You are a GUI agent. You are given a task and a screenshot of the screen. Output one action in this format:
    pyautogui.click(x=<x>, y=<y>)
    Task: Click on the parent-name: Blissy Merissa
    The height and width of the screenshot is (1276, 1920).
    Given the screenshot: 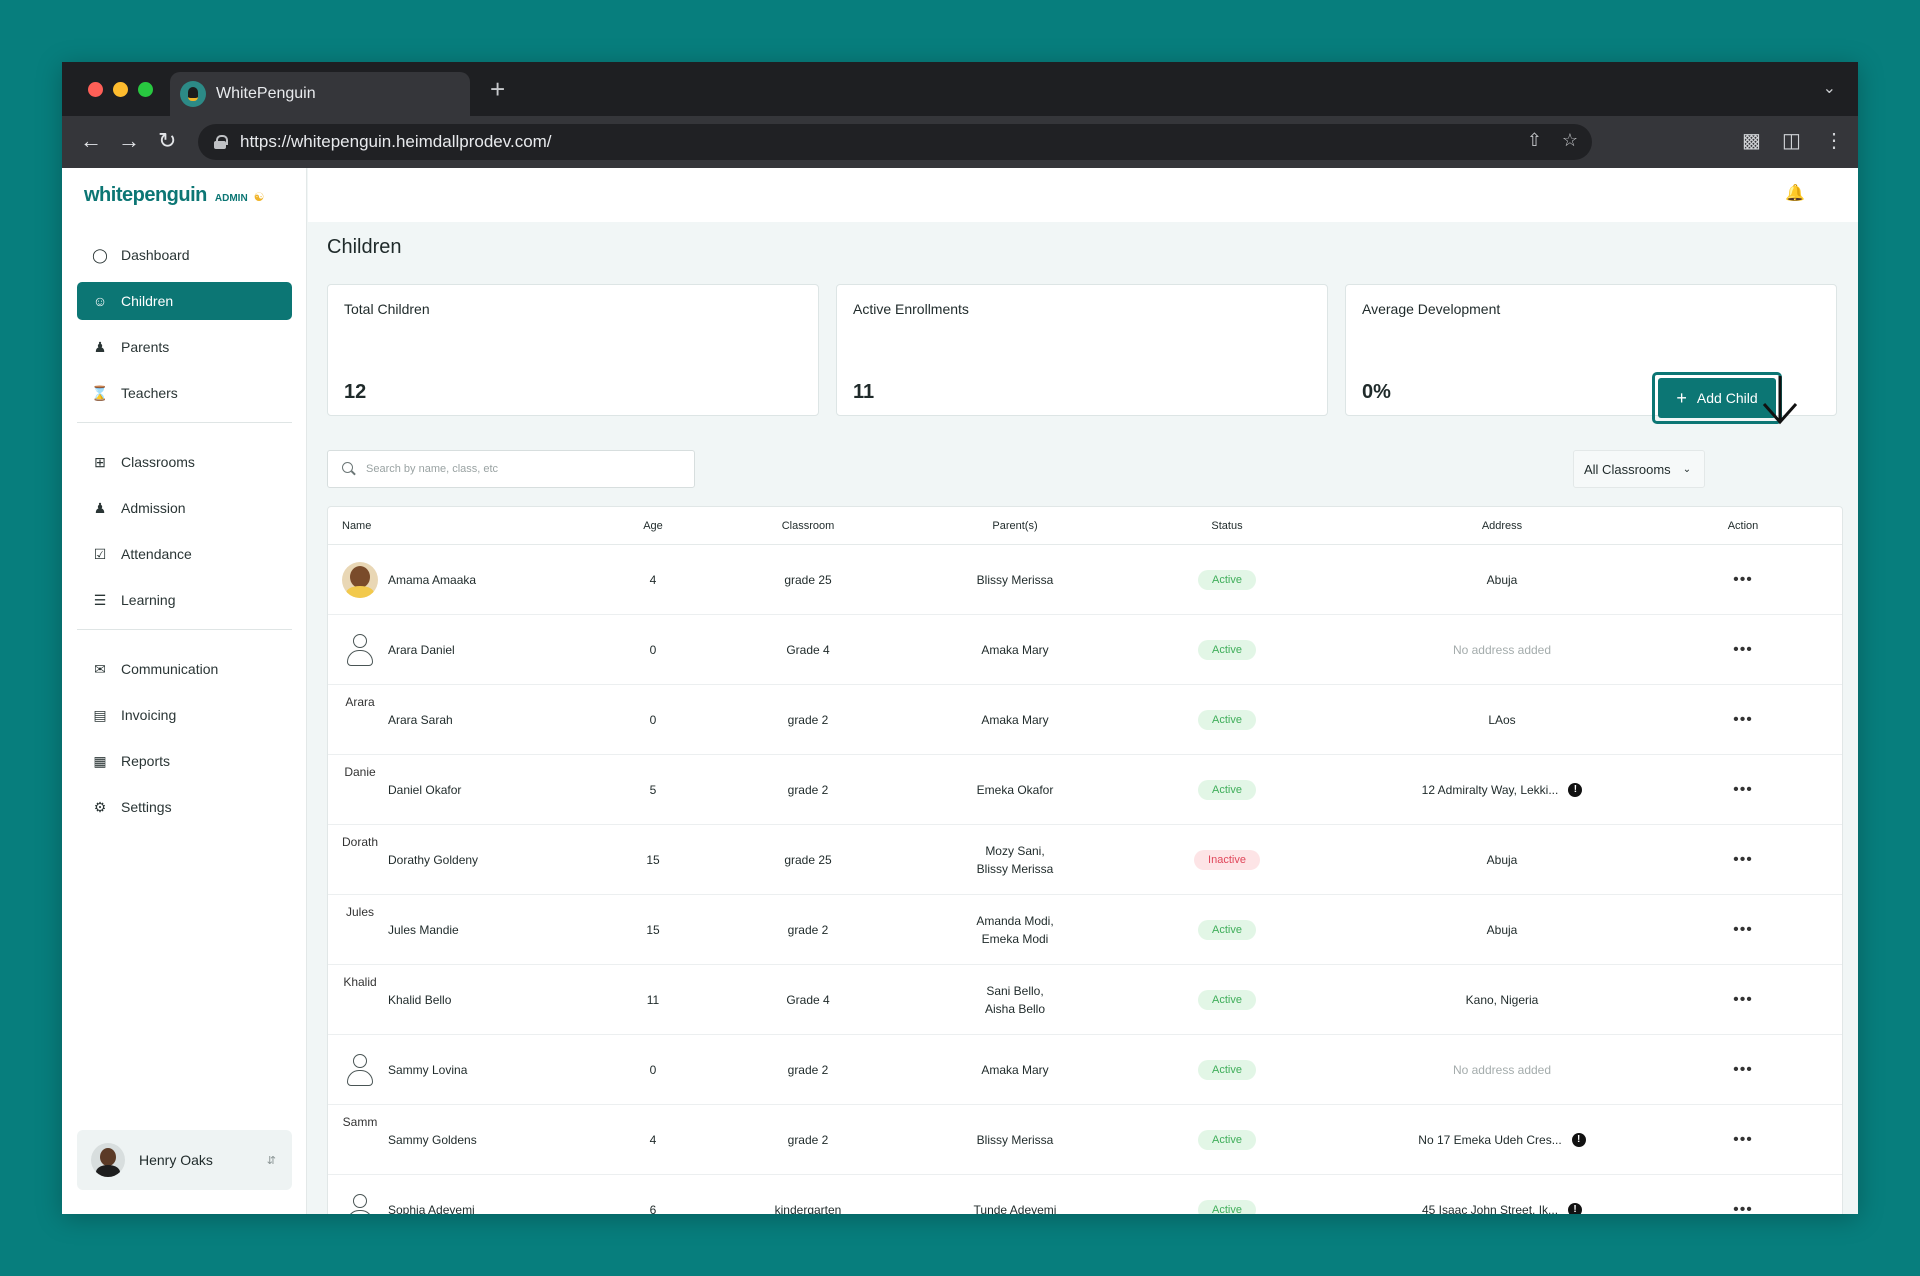 What is the action you would take?
    pyautogui.click(x=1015, y=579)
    